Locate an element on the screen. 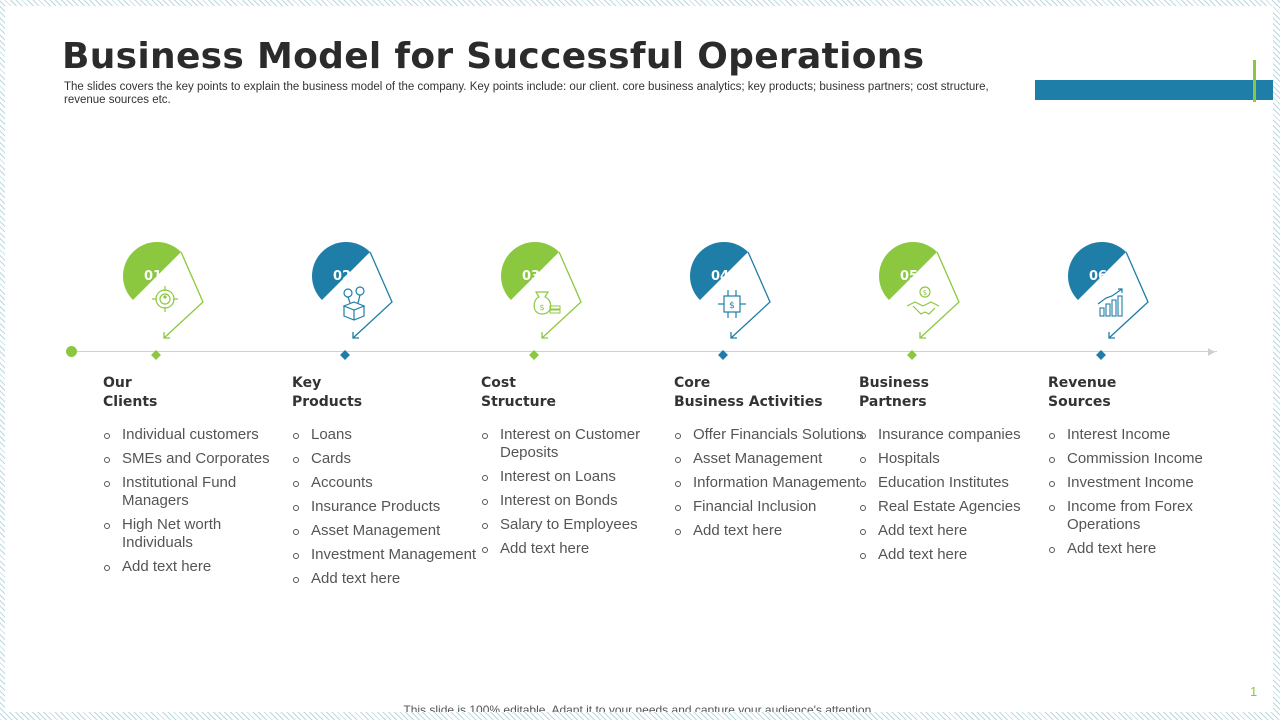 This screenshot has height=720, width=1280. target-person-icon is located at coordinates (165, 299).